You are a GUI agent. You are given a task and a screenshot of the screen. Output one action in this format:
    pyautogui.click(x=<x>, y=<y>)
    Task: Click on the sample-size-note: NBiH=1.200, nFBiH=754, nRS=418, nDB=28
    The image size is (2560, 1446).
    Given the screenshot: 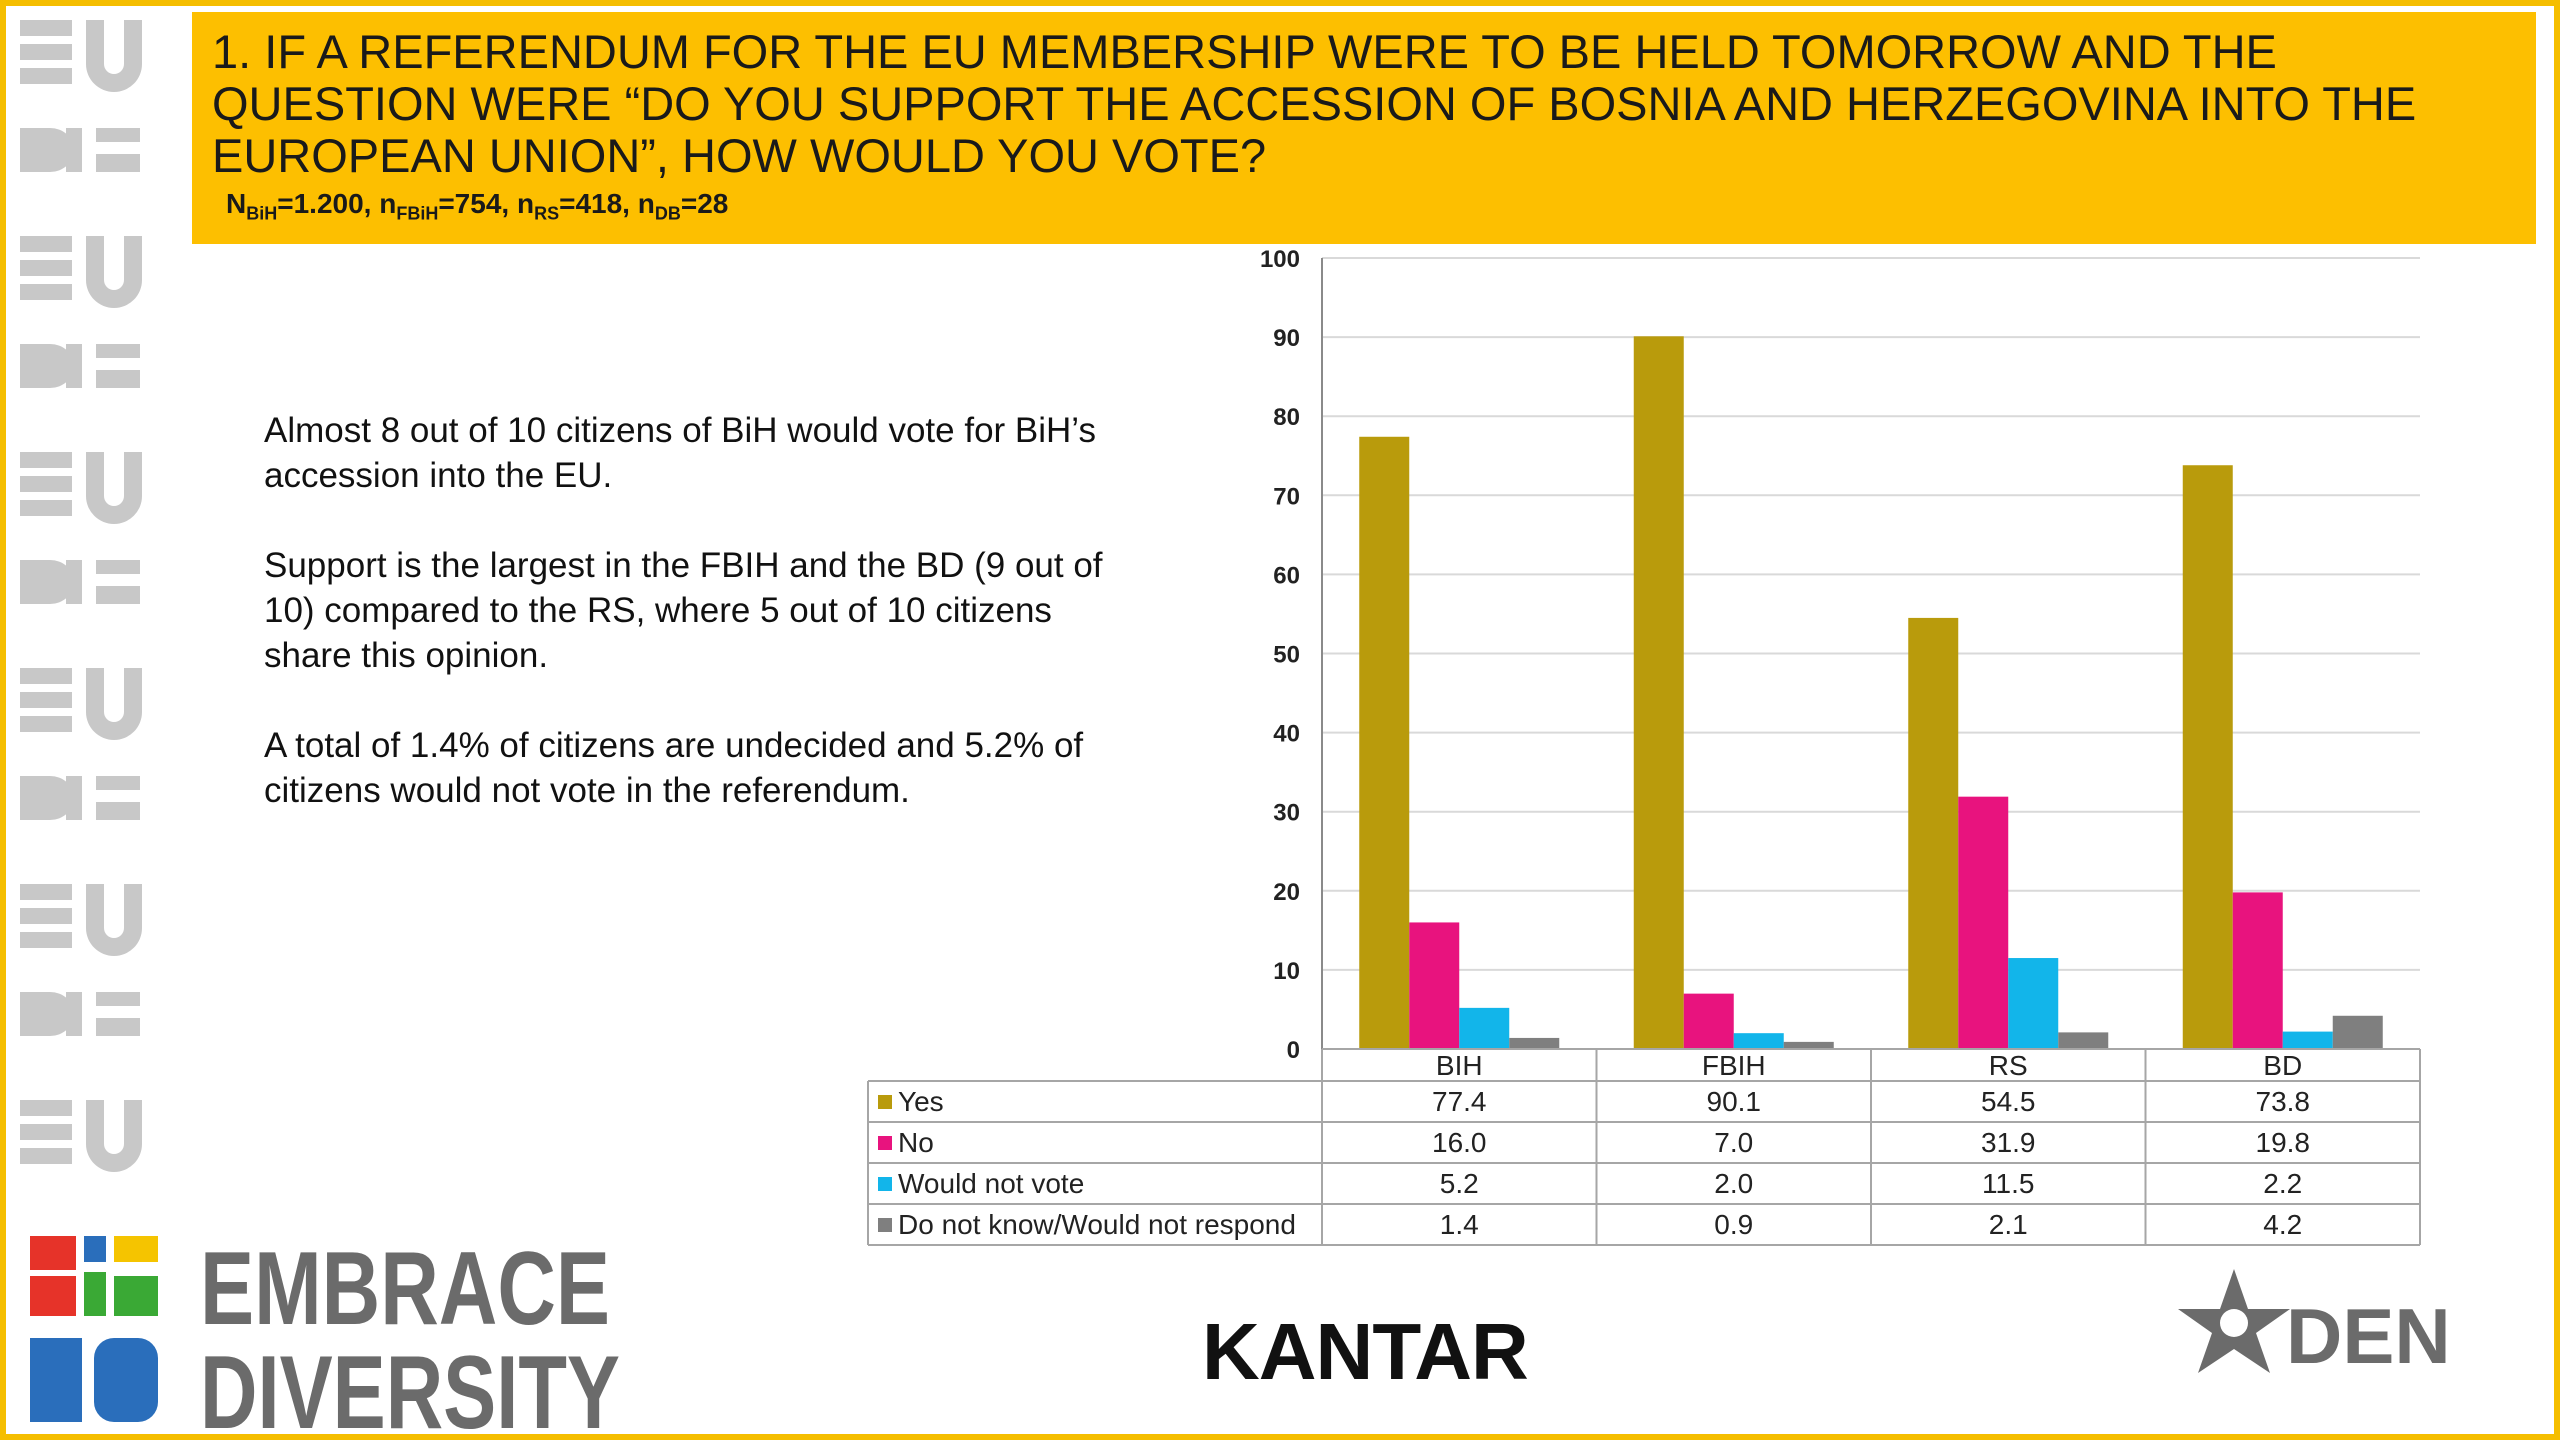 What is the action you would take?
    pyautogui.click(x=477, y=206)
    